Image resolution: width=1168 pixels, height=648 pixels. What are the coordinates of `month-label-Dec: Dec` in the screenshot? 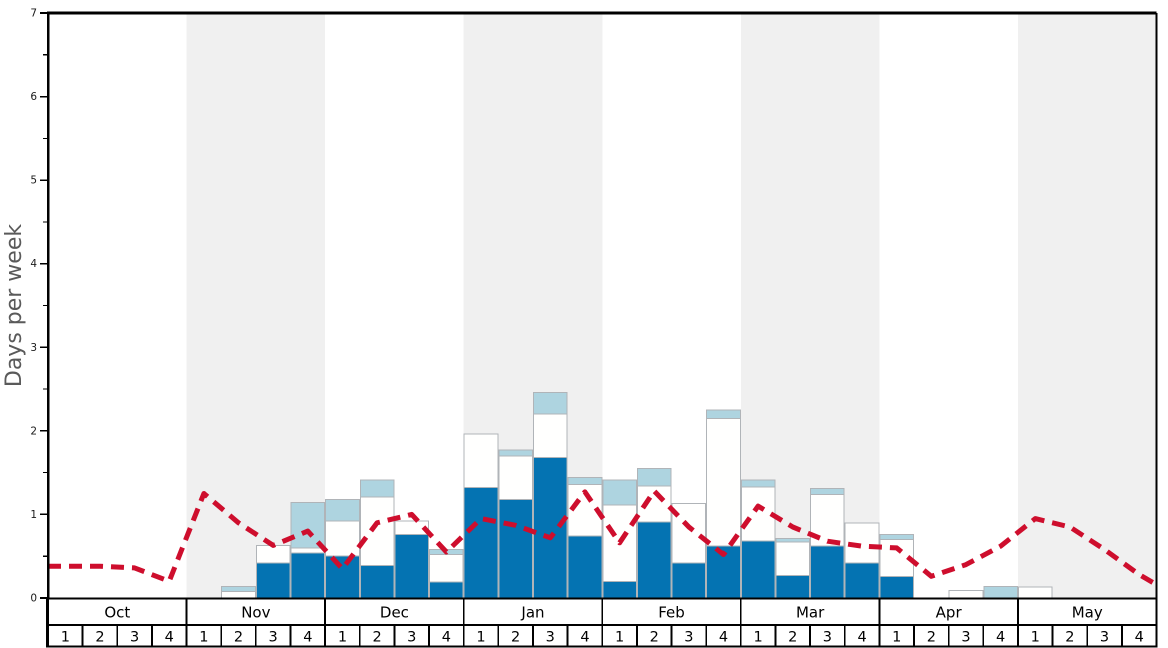 It's located at (394, 613).